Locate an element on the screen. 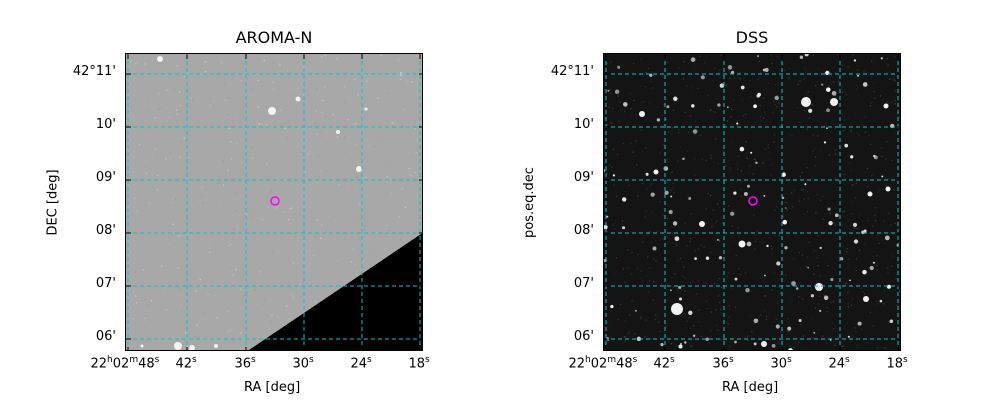 This screenshot has height=400, width=1000. y-tick-label: 10' is located at coordinates (105, 124).